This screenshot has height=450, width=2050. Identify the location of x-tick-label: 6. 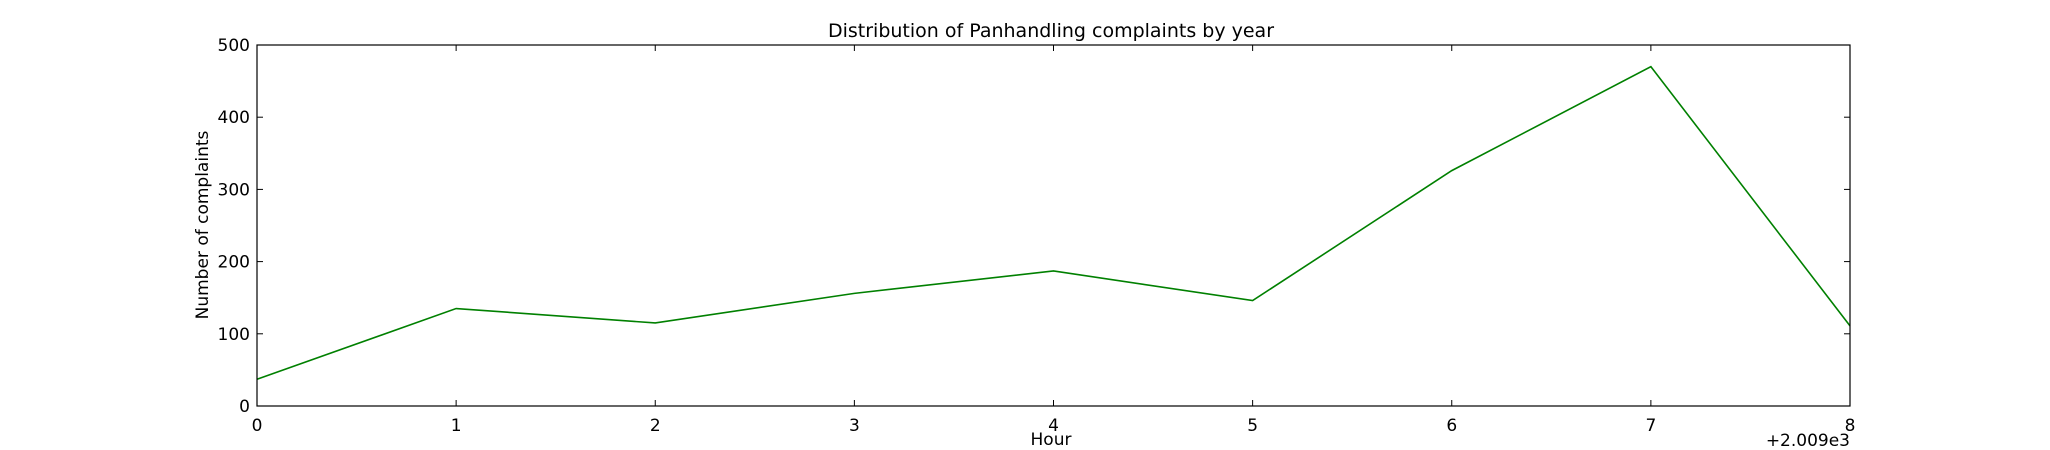
(1451, 426).